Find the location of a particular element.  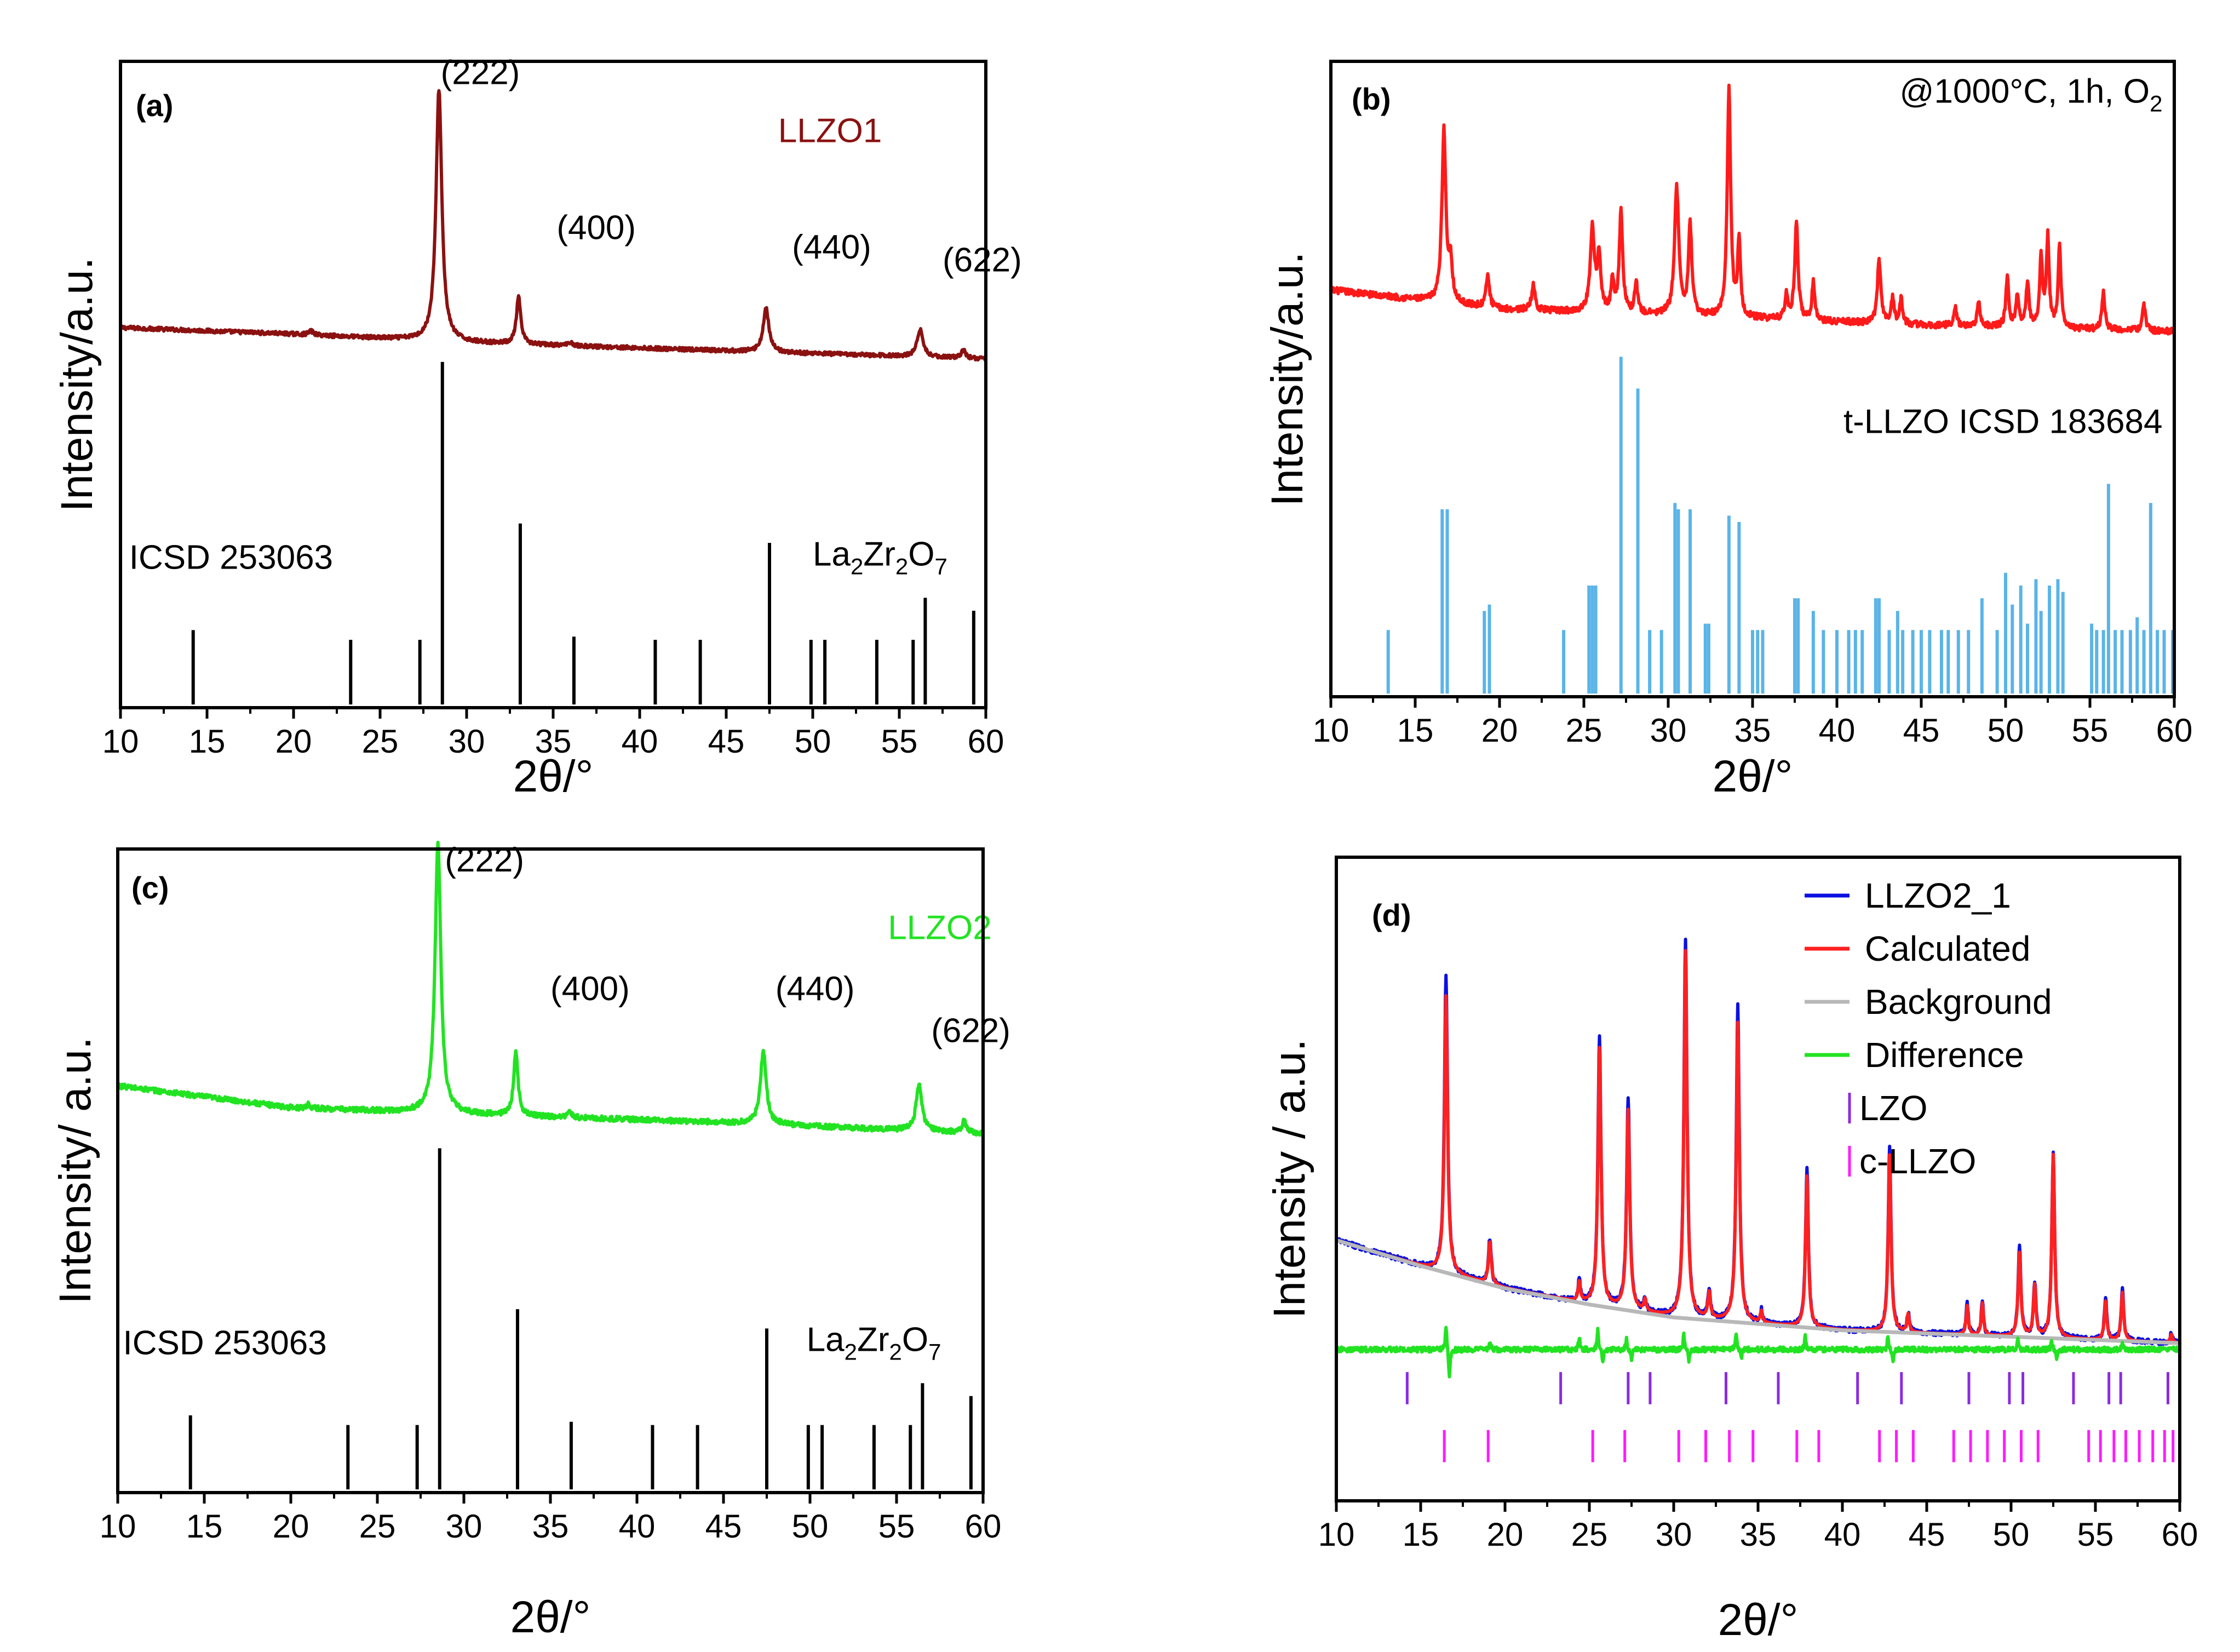

x-tick-label-a: 20 is located at coordinates (293, 741).